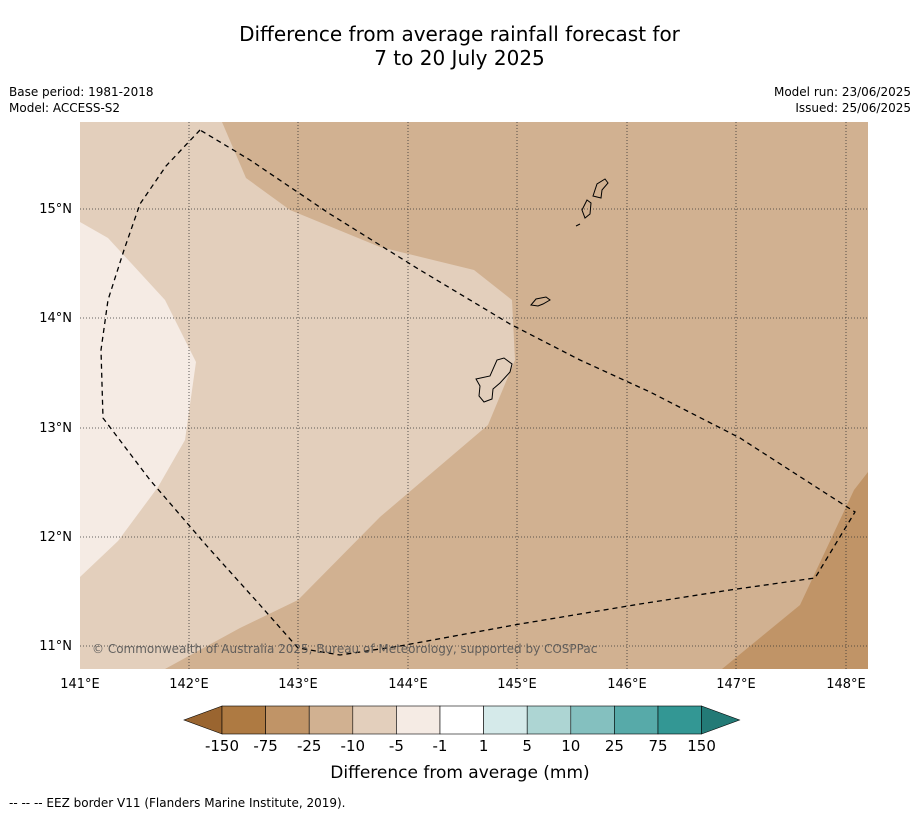  Describe the element at coordinates (657, 746) in the screenshot. I see `colorbar-tick-label: 75` at that location.